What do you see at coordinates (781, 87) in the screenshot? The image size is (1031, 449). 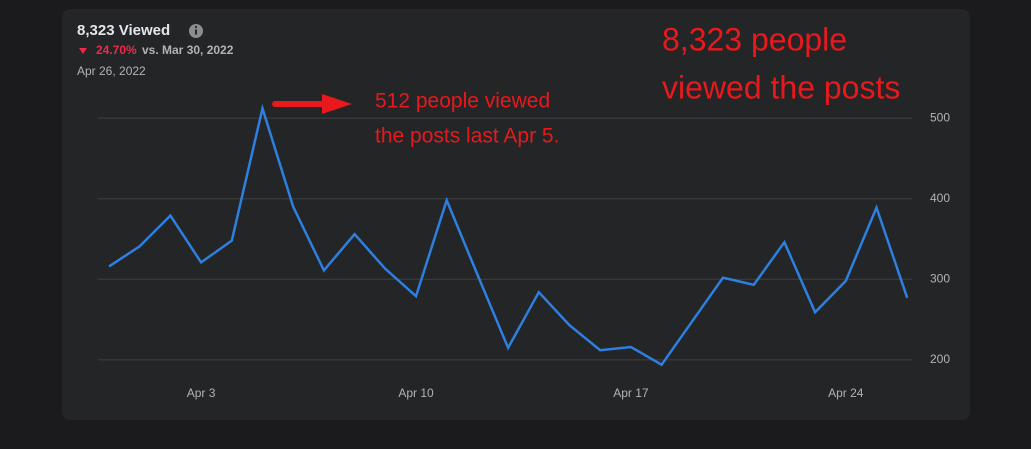 I see `annotation: viewed the posts` at bounding box center [781, 87].